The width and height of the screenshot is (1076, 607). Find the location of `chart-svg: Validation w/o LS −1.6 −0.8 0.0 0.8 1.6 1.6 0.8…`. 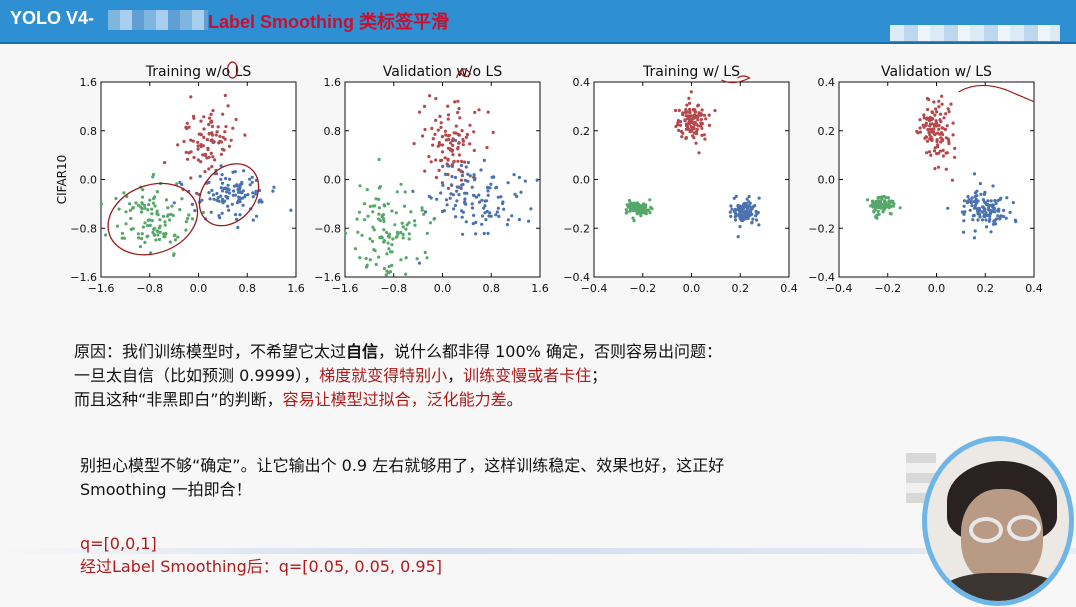

chart-svg: Validation w/o LS −1.6 −0.8 0.0 0.8 1.6 1.6 0.8… is located at coordinates (431, 179).